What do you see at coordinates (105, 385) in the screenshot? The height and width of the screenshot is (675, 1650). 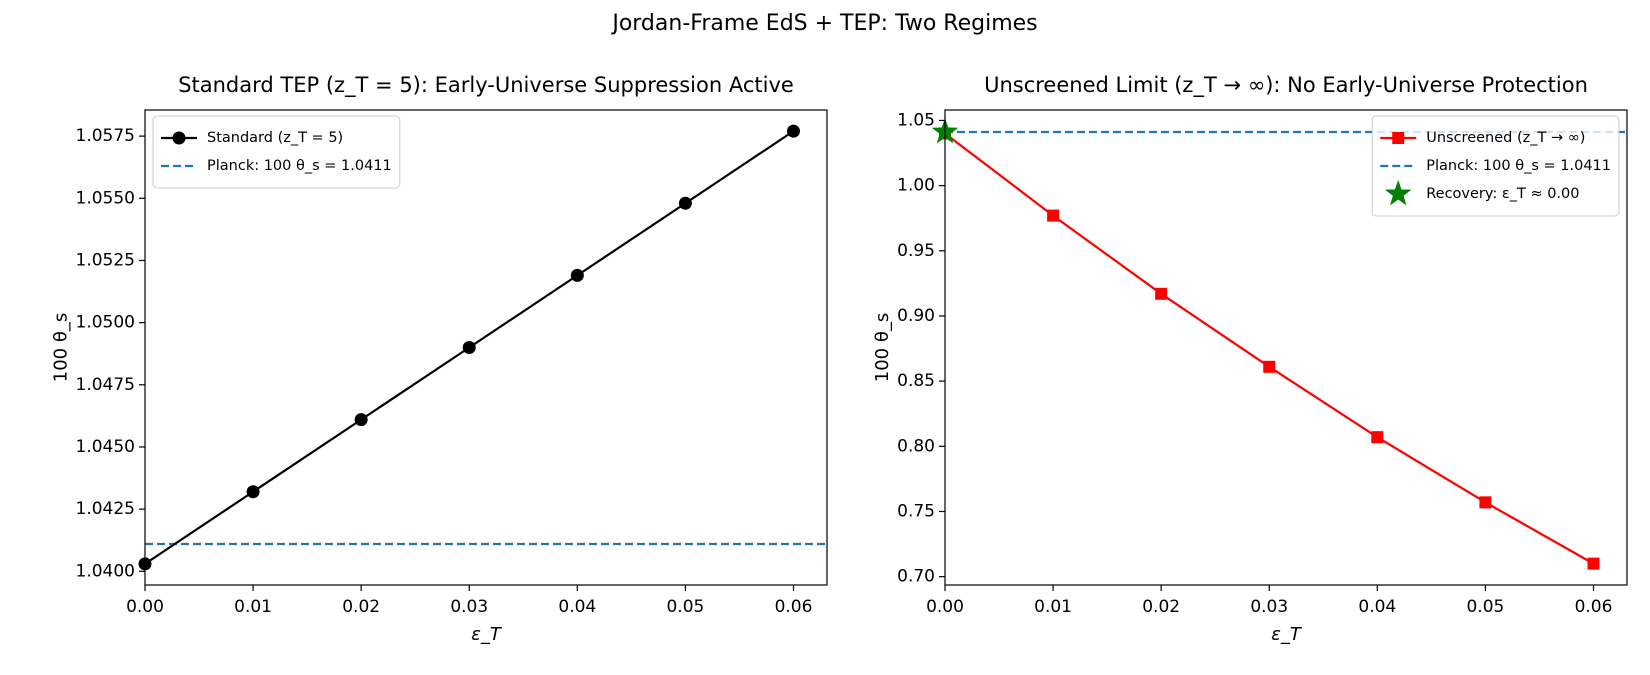 I see `y-tick-label: 1.0475` at bounding box center [105, 385].